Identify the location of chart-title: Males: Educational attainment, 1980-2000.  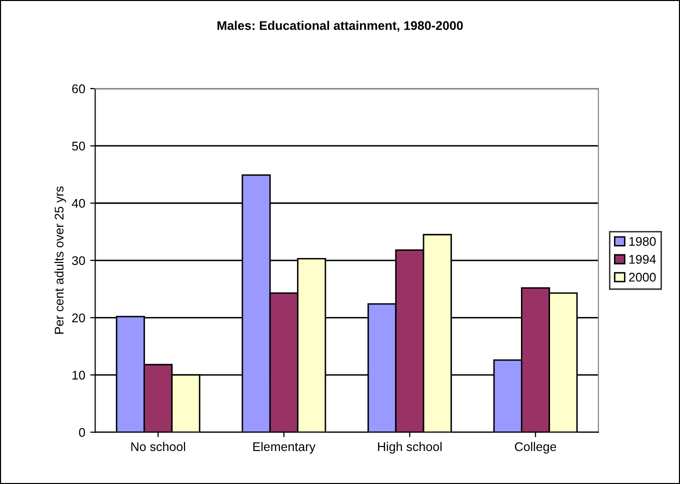
(340, 26).